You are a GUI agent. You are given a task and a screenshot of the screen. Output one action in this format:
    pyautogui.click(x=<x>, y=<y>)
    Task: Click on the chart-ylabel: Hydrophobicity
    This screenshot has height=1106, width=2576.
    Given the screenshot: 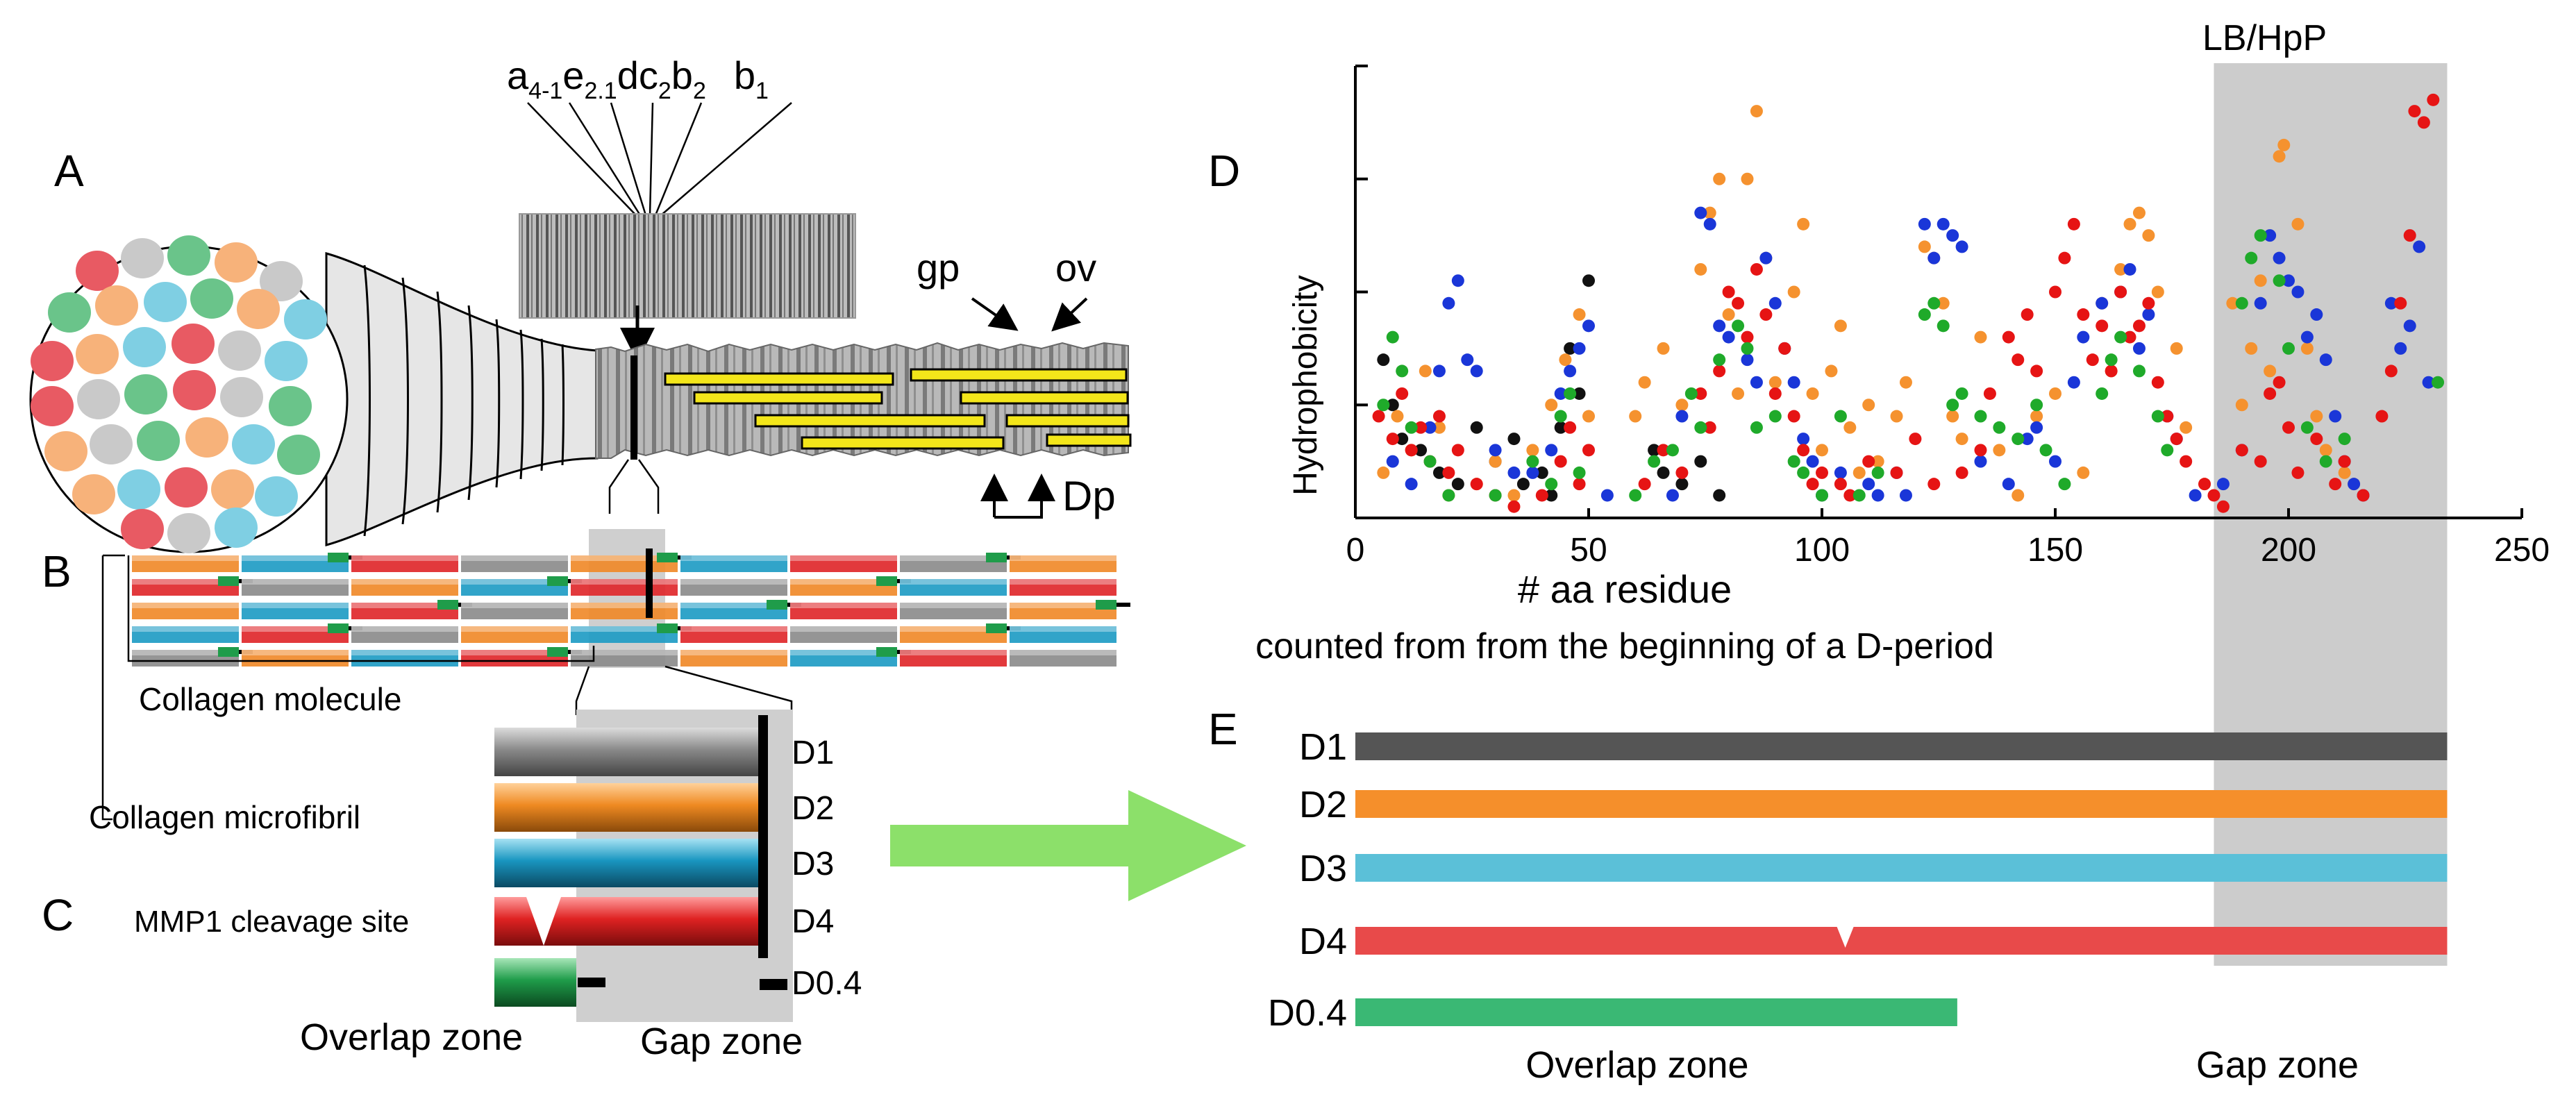 What is the action you would take?
    pyautogui.click(x=1305, y=385)
    